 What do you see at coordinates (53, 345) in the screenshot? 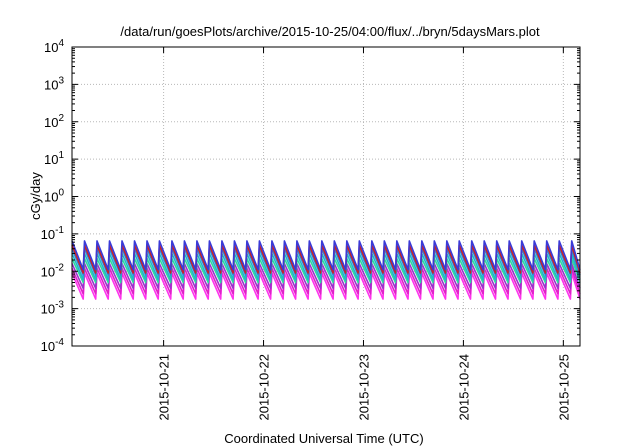
I see `y-tick-label: 10⁻⁴` at bounding box center [53, 345].